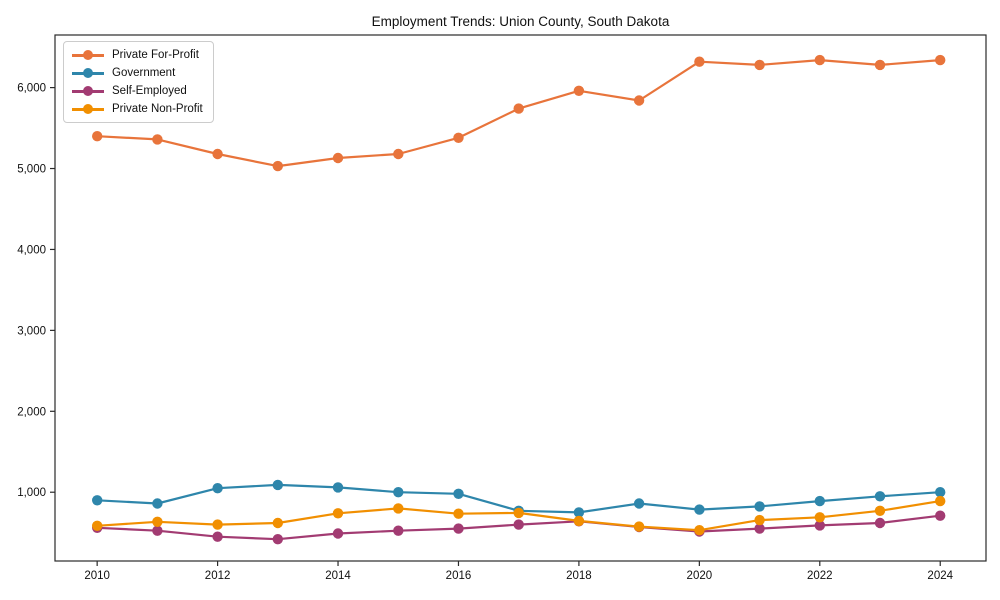 This screenshot has width=1000, height=600. What do you see at coordinates (699, 509) in the screenshot?
I see `data-point-government-2020` at bounding box center [699, 509].